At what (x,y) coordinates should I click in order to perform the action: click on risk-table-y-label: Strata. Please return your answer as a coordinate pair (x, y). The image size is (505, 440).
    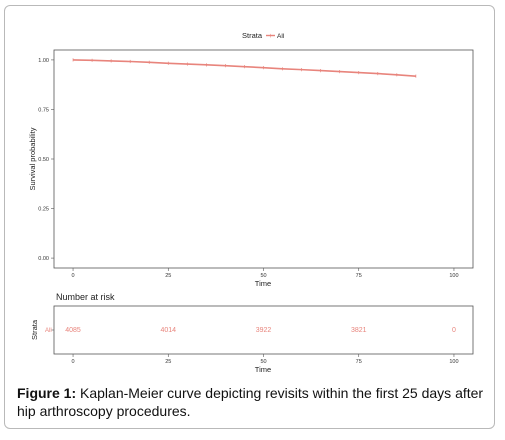
    Looking at the image, I should click on (34, 329).